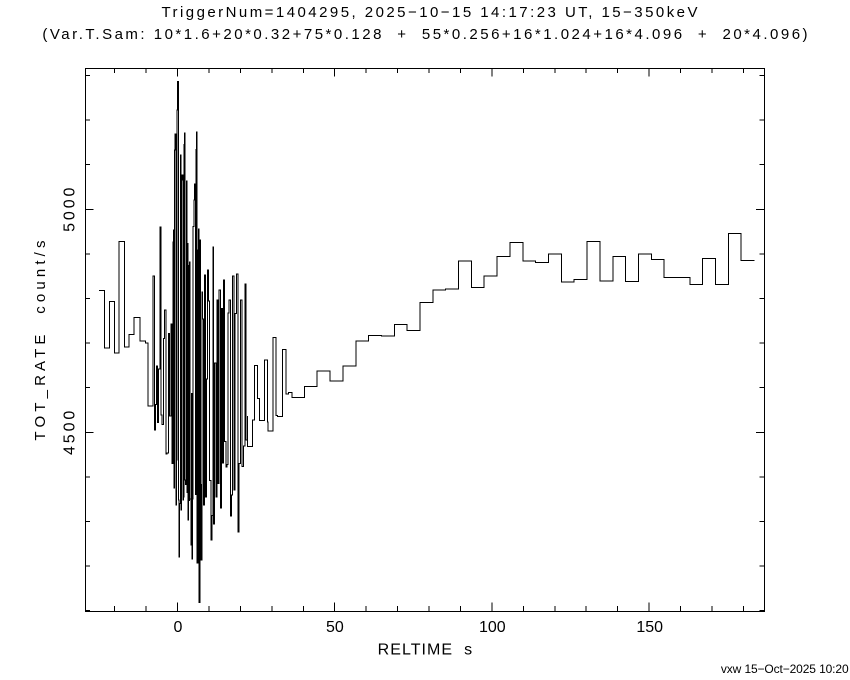 Image resolution: width=850 pixels, height=680 pixels. What do you see at coordinates (70, 431) in the screenshot?
I see `svg-text: 4500` at bounding box center [70, 431].